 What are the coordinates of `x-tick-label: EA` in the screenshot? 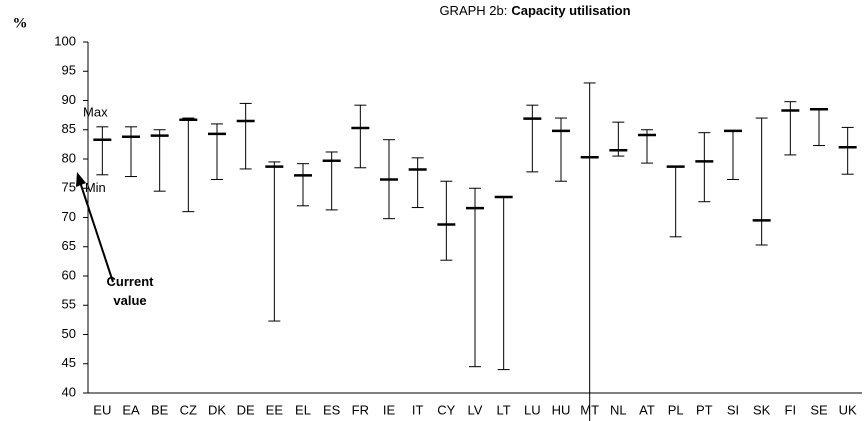 It's located at (131, 409).